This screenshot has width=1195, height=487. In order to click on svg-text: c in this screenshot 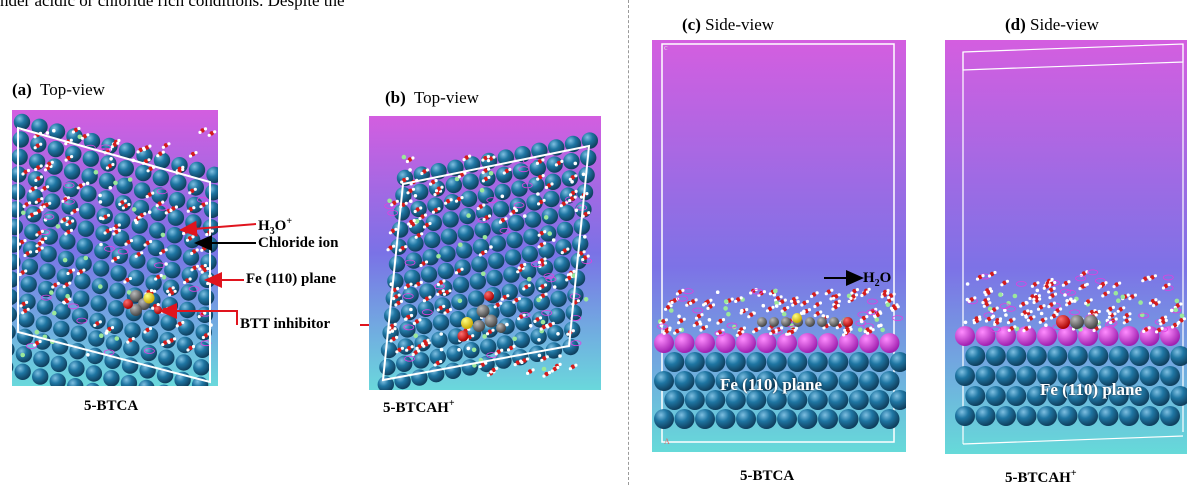, I will do `click(666, 47)`.